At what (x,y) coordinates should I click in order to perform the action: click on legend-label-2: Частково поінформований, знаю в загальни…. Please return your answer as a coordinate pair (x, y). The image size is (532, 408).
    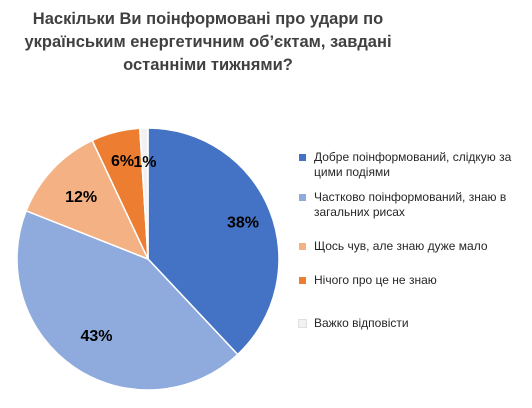
    Looking at the image, I should click on (410, 204).